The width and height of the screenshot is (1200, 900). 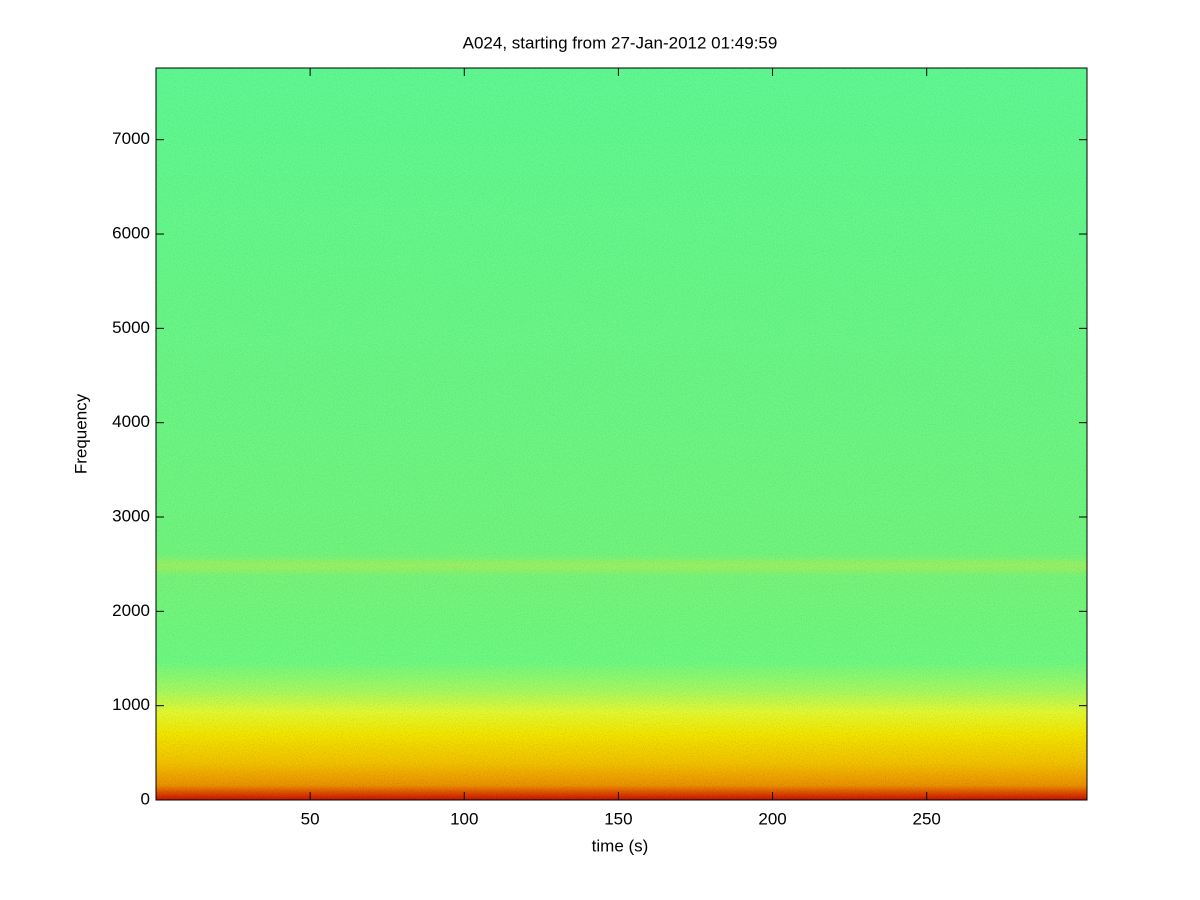 What do you see at coordinates (927, 818) in the screenshot?
I see `x-tick-label: 250` at bounding box center [927, 818].